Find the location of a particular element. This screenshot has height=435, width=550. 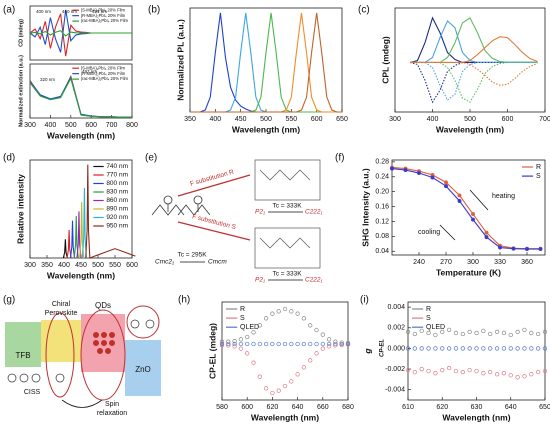

x-tick-label: 660 is located at coordinates (323, 407).